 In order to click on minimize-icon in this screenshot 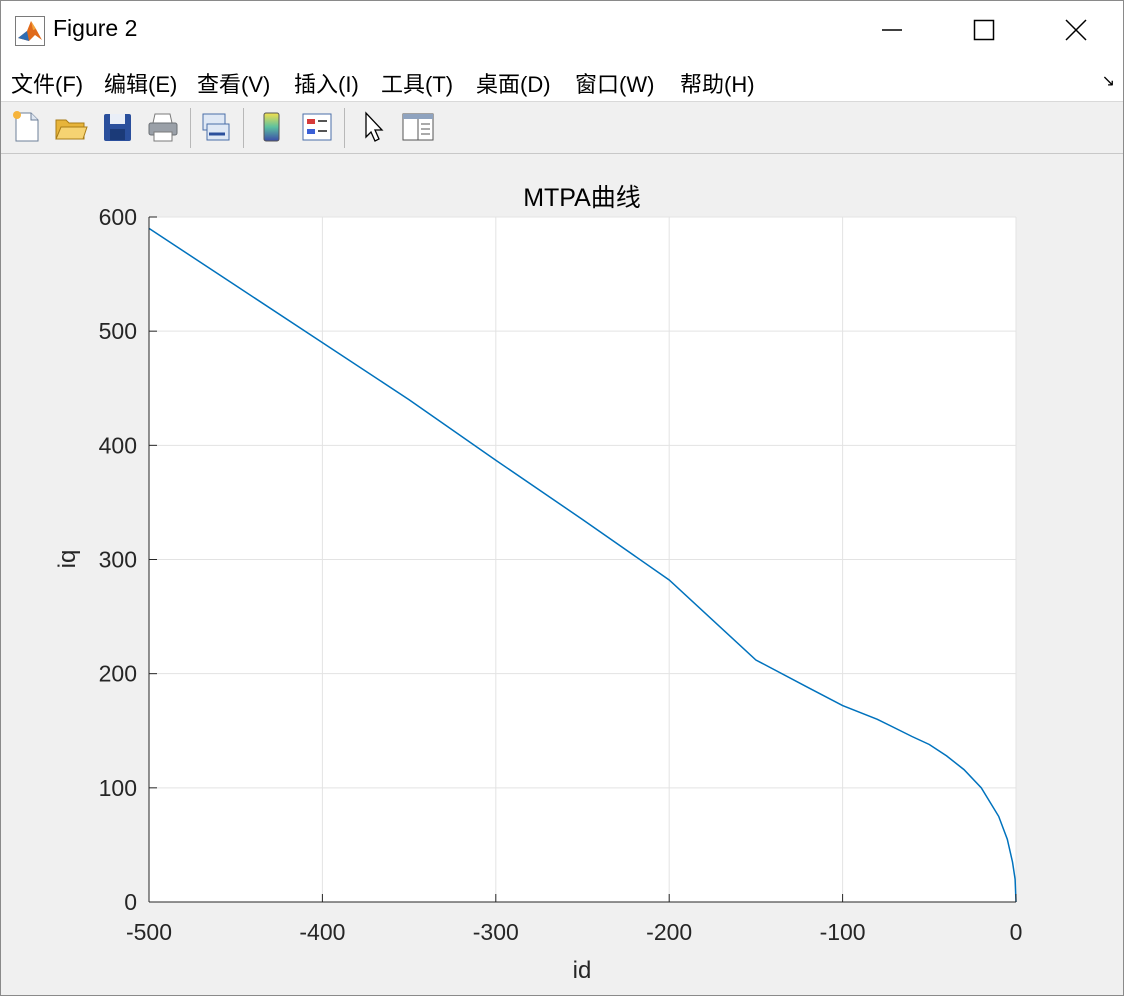, I will do `click(892, 30)`.